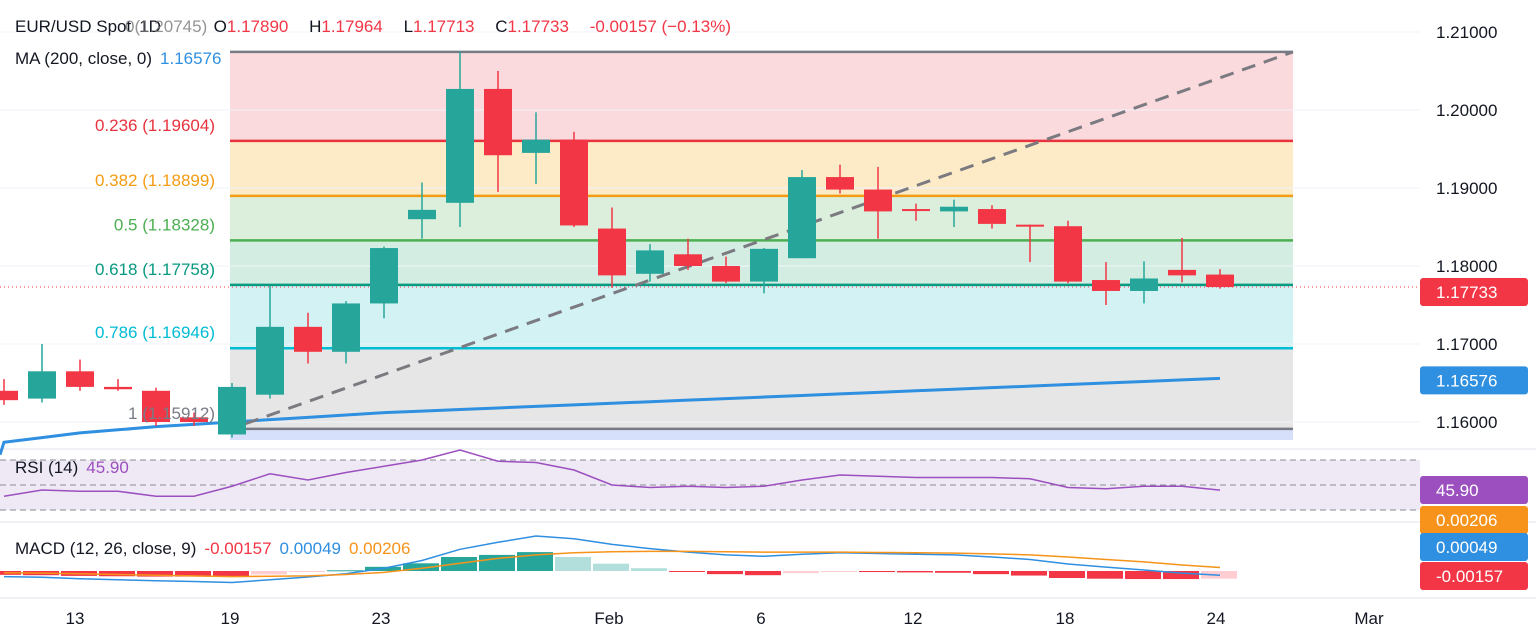  Describe the element at coordinates (379, 548) in the screenshot. I see `macd-legend-hist: 0.00206` at that location.